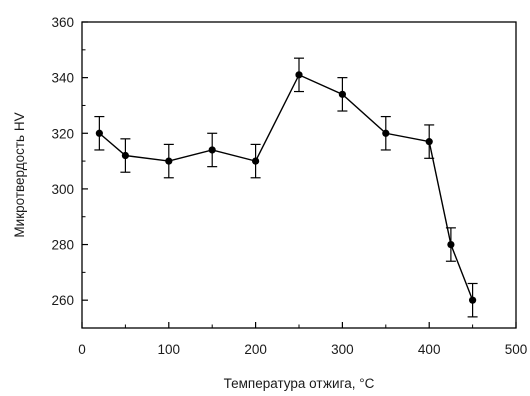  What do you see at coordinates (62, 78) in the screenshot?
I see `y-tick-label: 340` at bounding box center [62, 78].